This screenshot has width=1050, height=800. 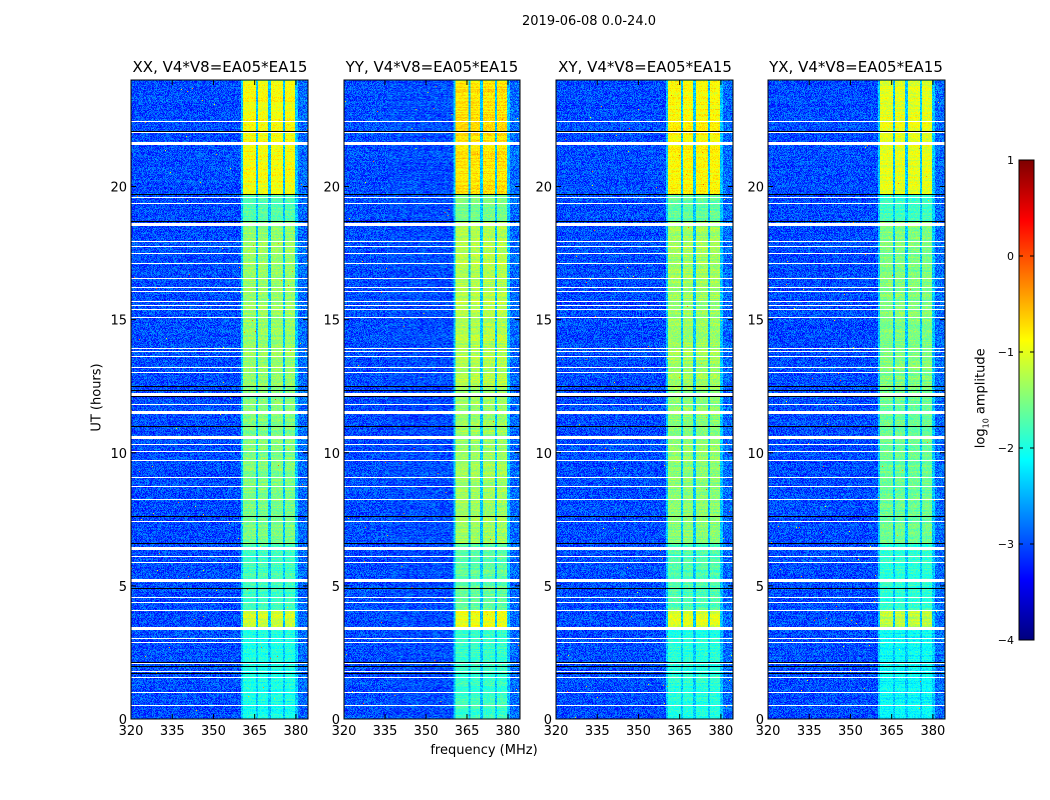 What do you see at coordinates (982, 398) in the screenshot?
I see `colorbar-label: log10 amplitude` at bounding box center [982, 398].